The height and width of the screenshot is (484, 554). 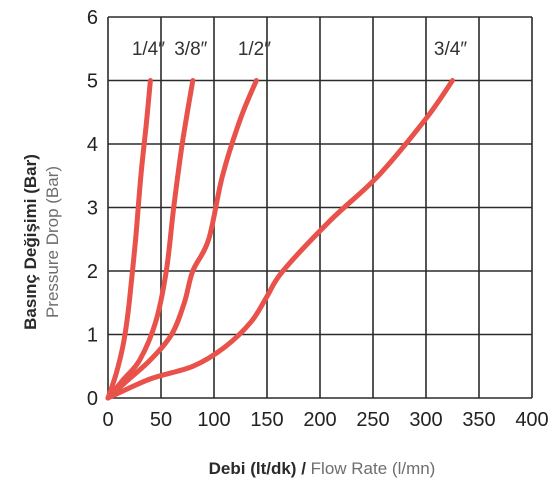 I want to click on y-axis-subtitle: Pressure Drop (Bar), so click(x=52, y=242).